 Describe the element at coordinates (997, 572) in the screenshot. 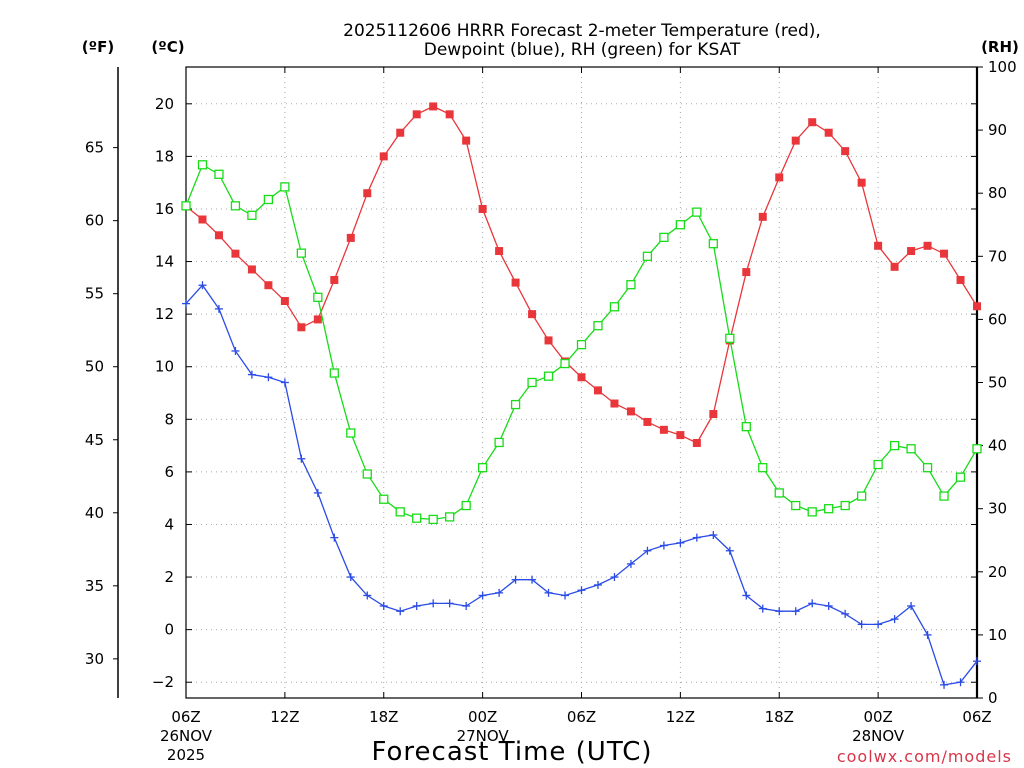

I see `rh-tick-label: 20` at that location.